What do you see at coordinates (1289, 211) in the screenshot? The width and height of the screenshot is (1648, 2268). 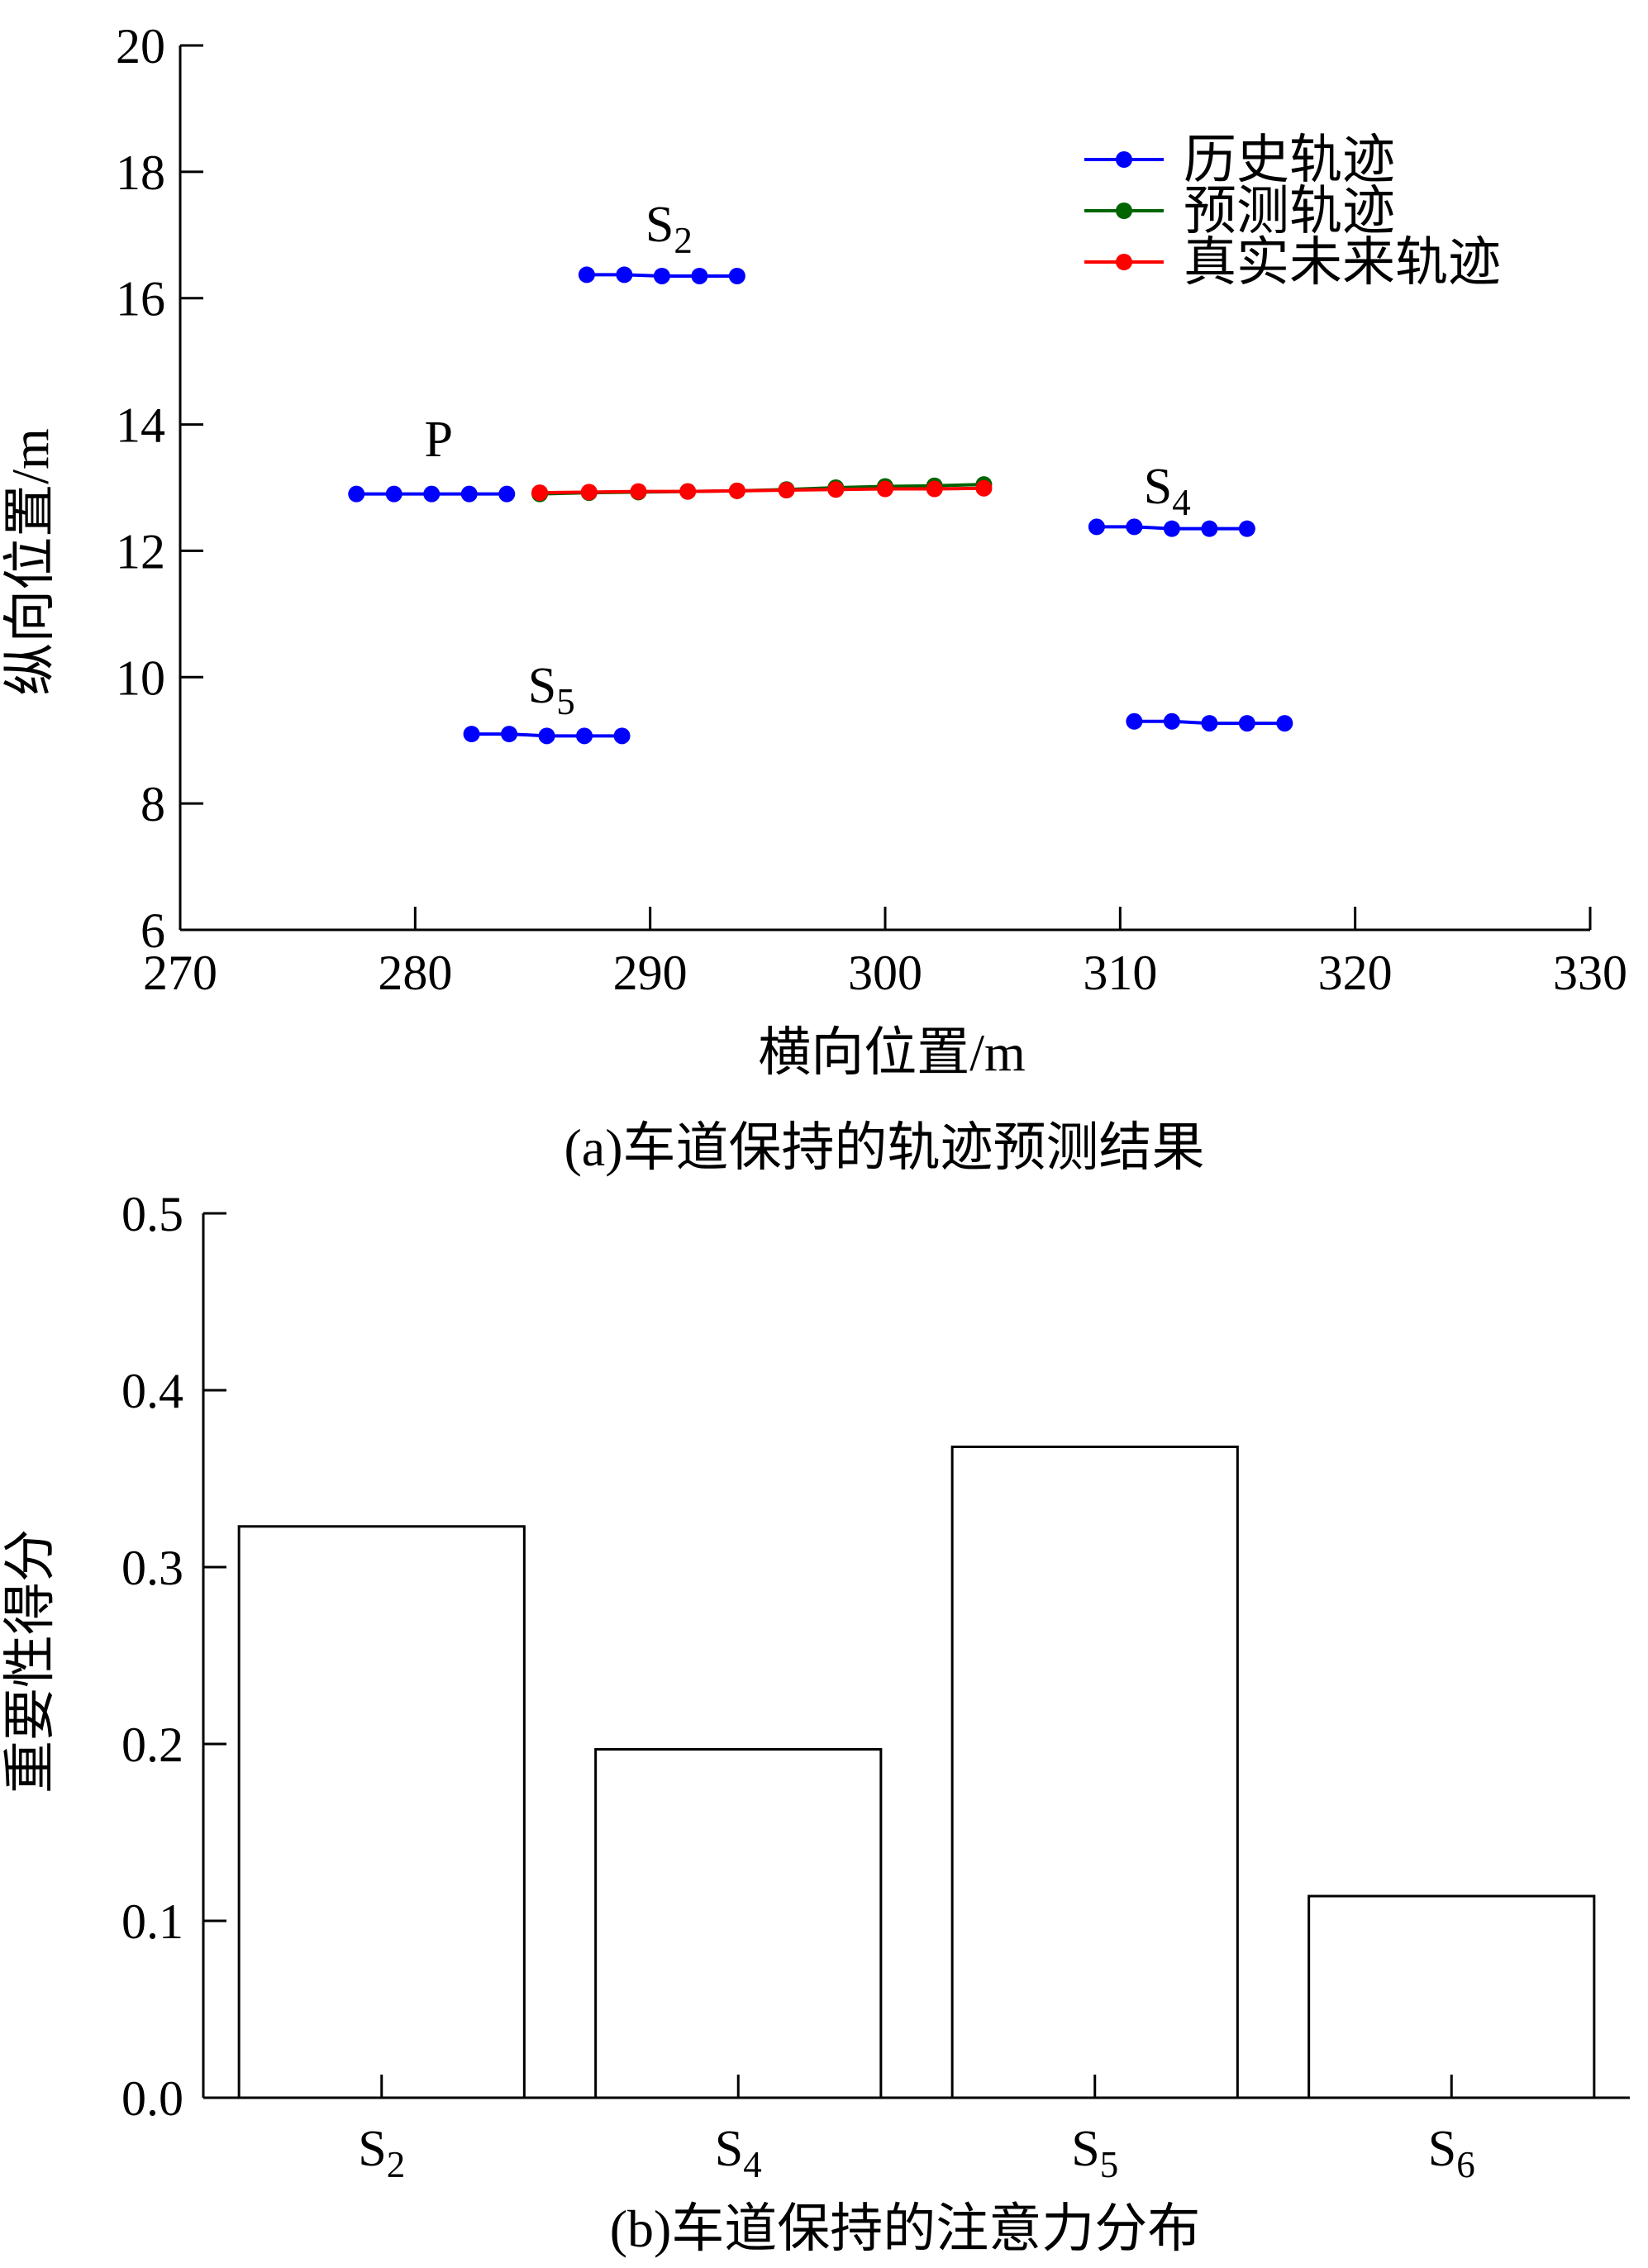 I see `legend-label: 预测轨迹` at bounding box center [1289, 211].